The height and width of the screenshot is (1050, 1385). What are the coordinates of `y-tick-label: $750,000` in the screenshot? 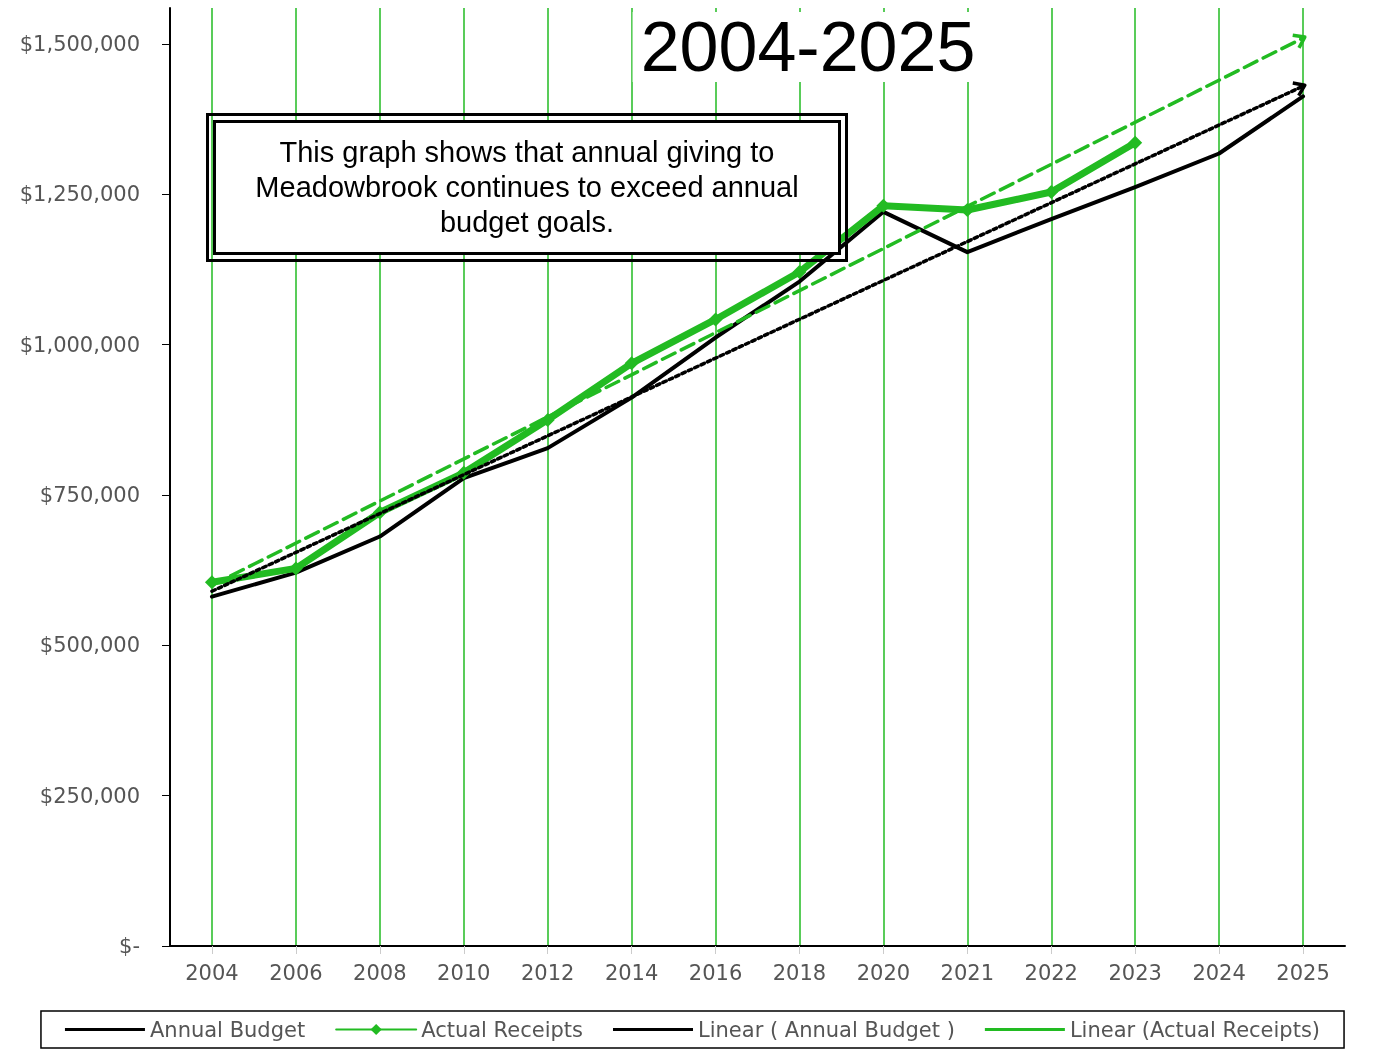 It's located at (89, 495).